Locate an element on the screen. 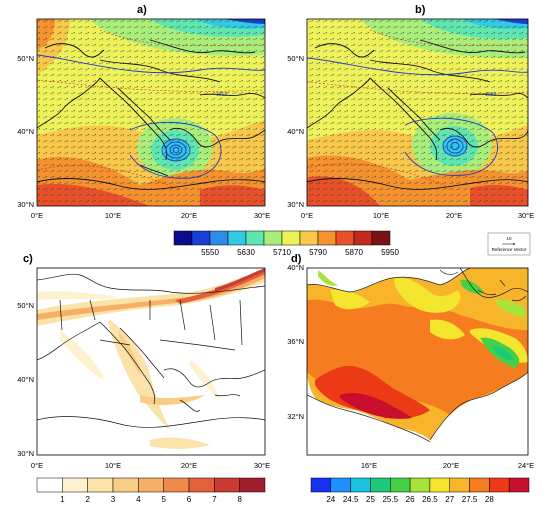  colorbar-tick-label: 2 is located at coordinates (87, 499).